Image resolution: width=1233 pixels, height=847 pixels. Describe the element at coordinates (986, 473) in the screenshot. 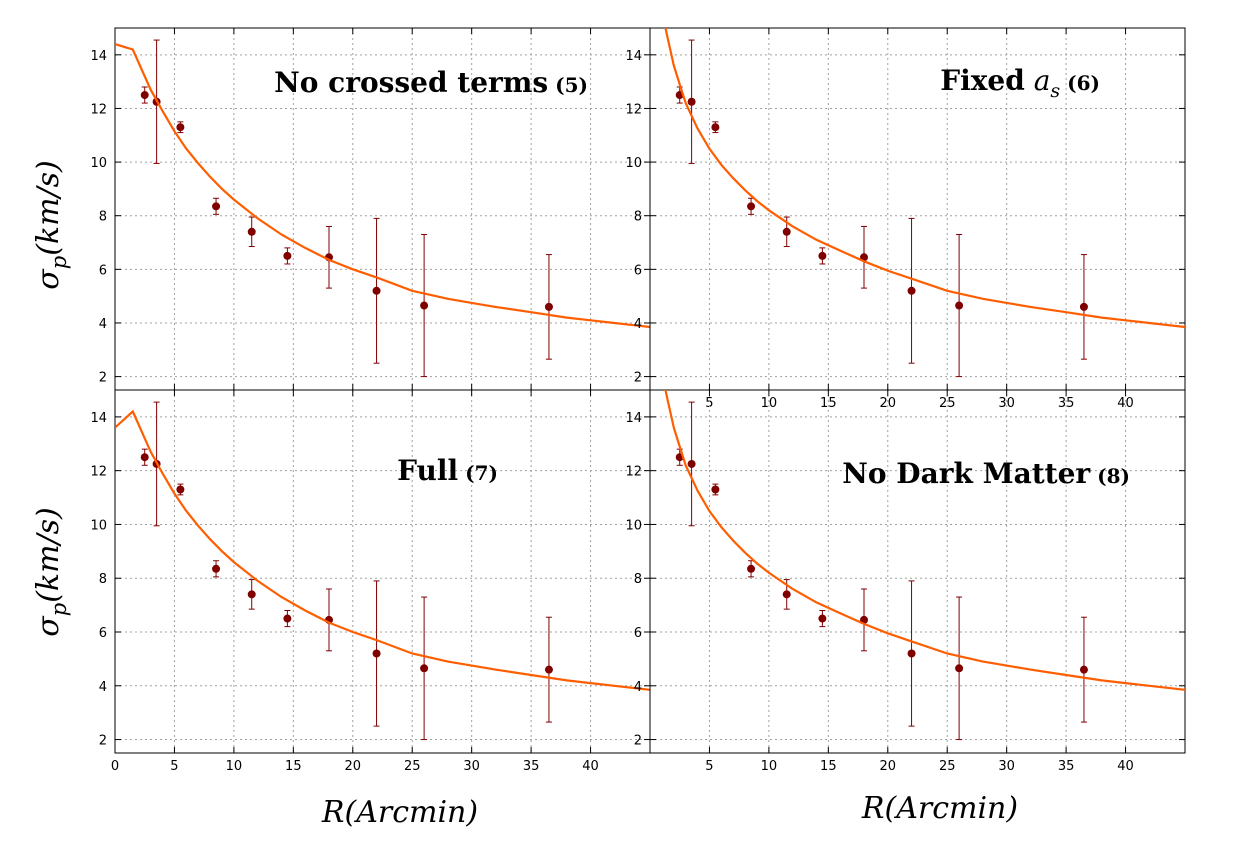

I see `panel-title: No Dark Matter (8)` at that location.